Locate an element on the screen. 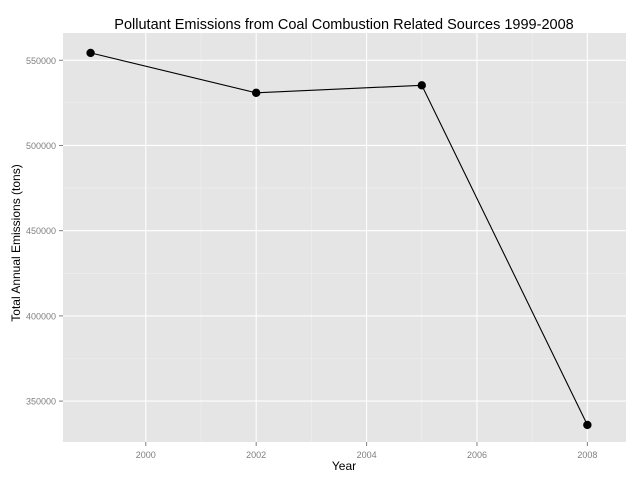 The width and height of the screenshot is (640, 480). y-tick-label: 450000 is located at coordinates (41, 231).